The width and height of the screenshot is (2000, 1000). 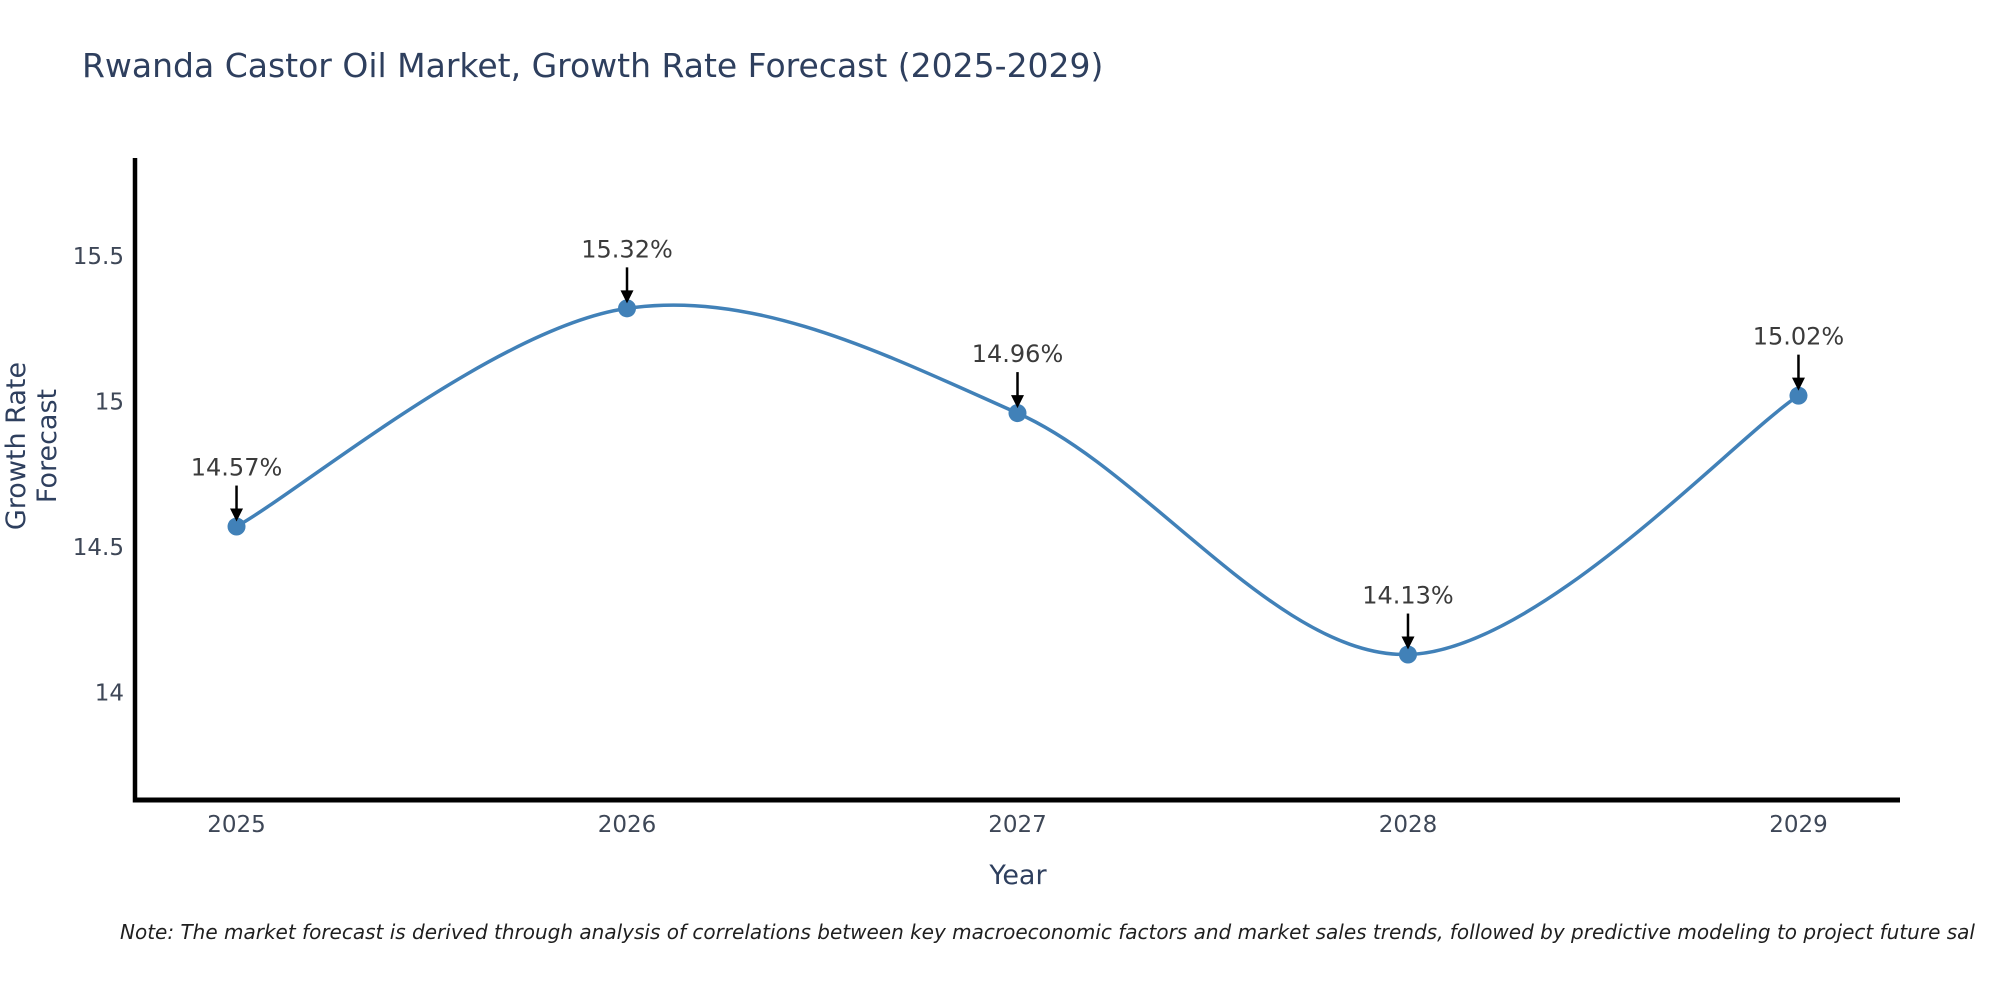 I want to click on x-tick-label: 2027, so click(x=1017, y=825).